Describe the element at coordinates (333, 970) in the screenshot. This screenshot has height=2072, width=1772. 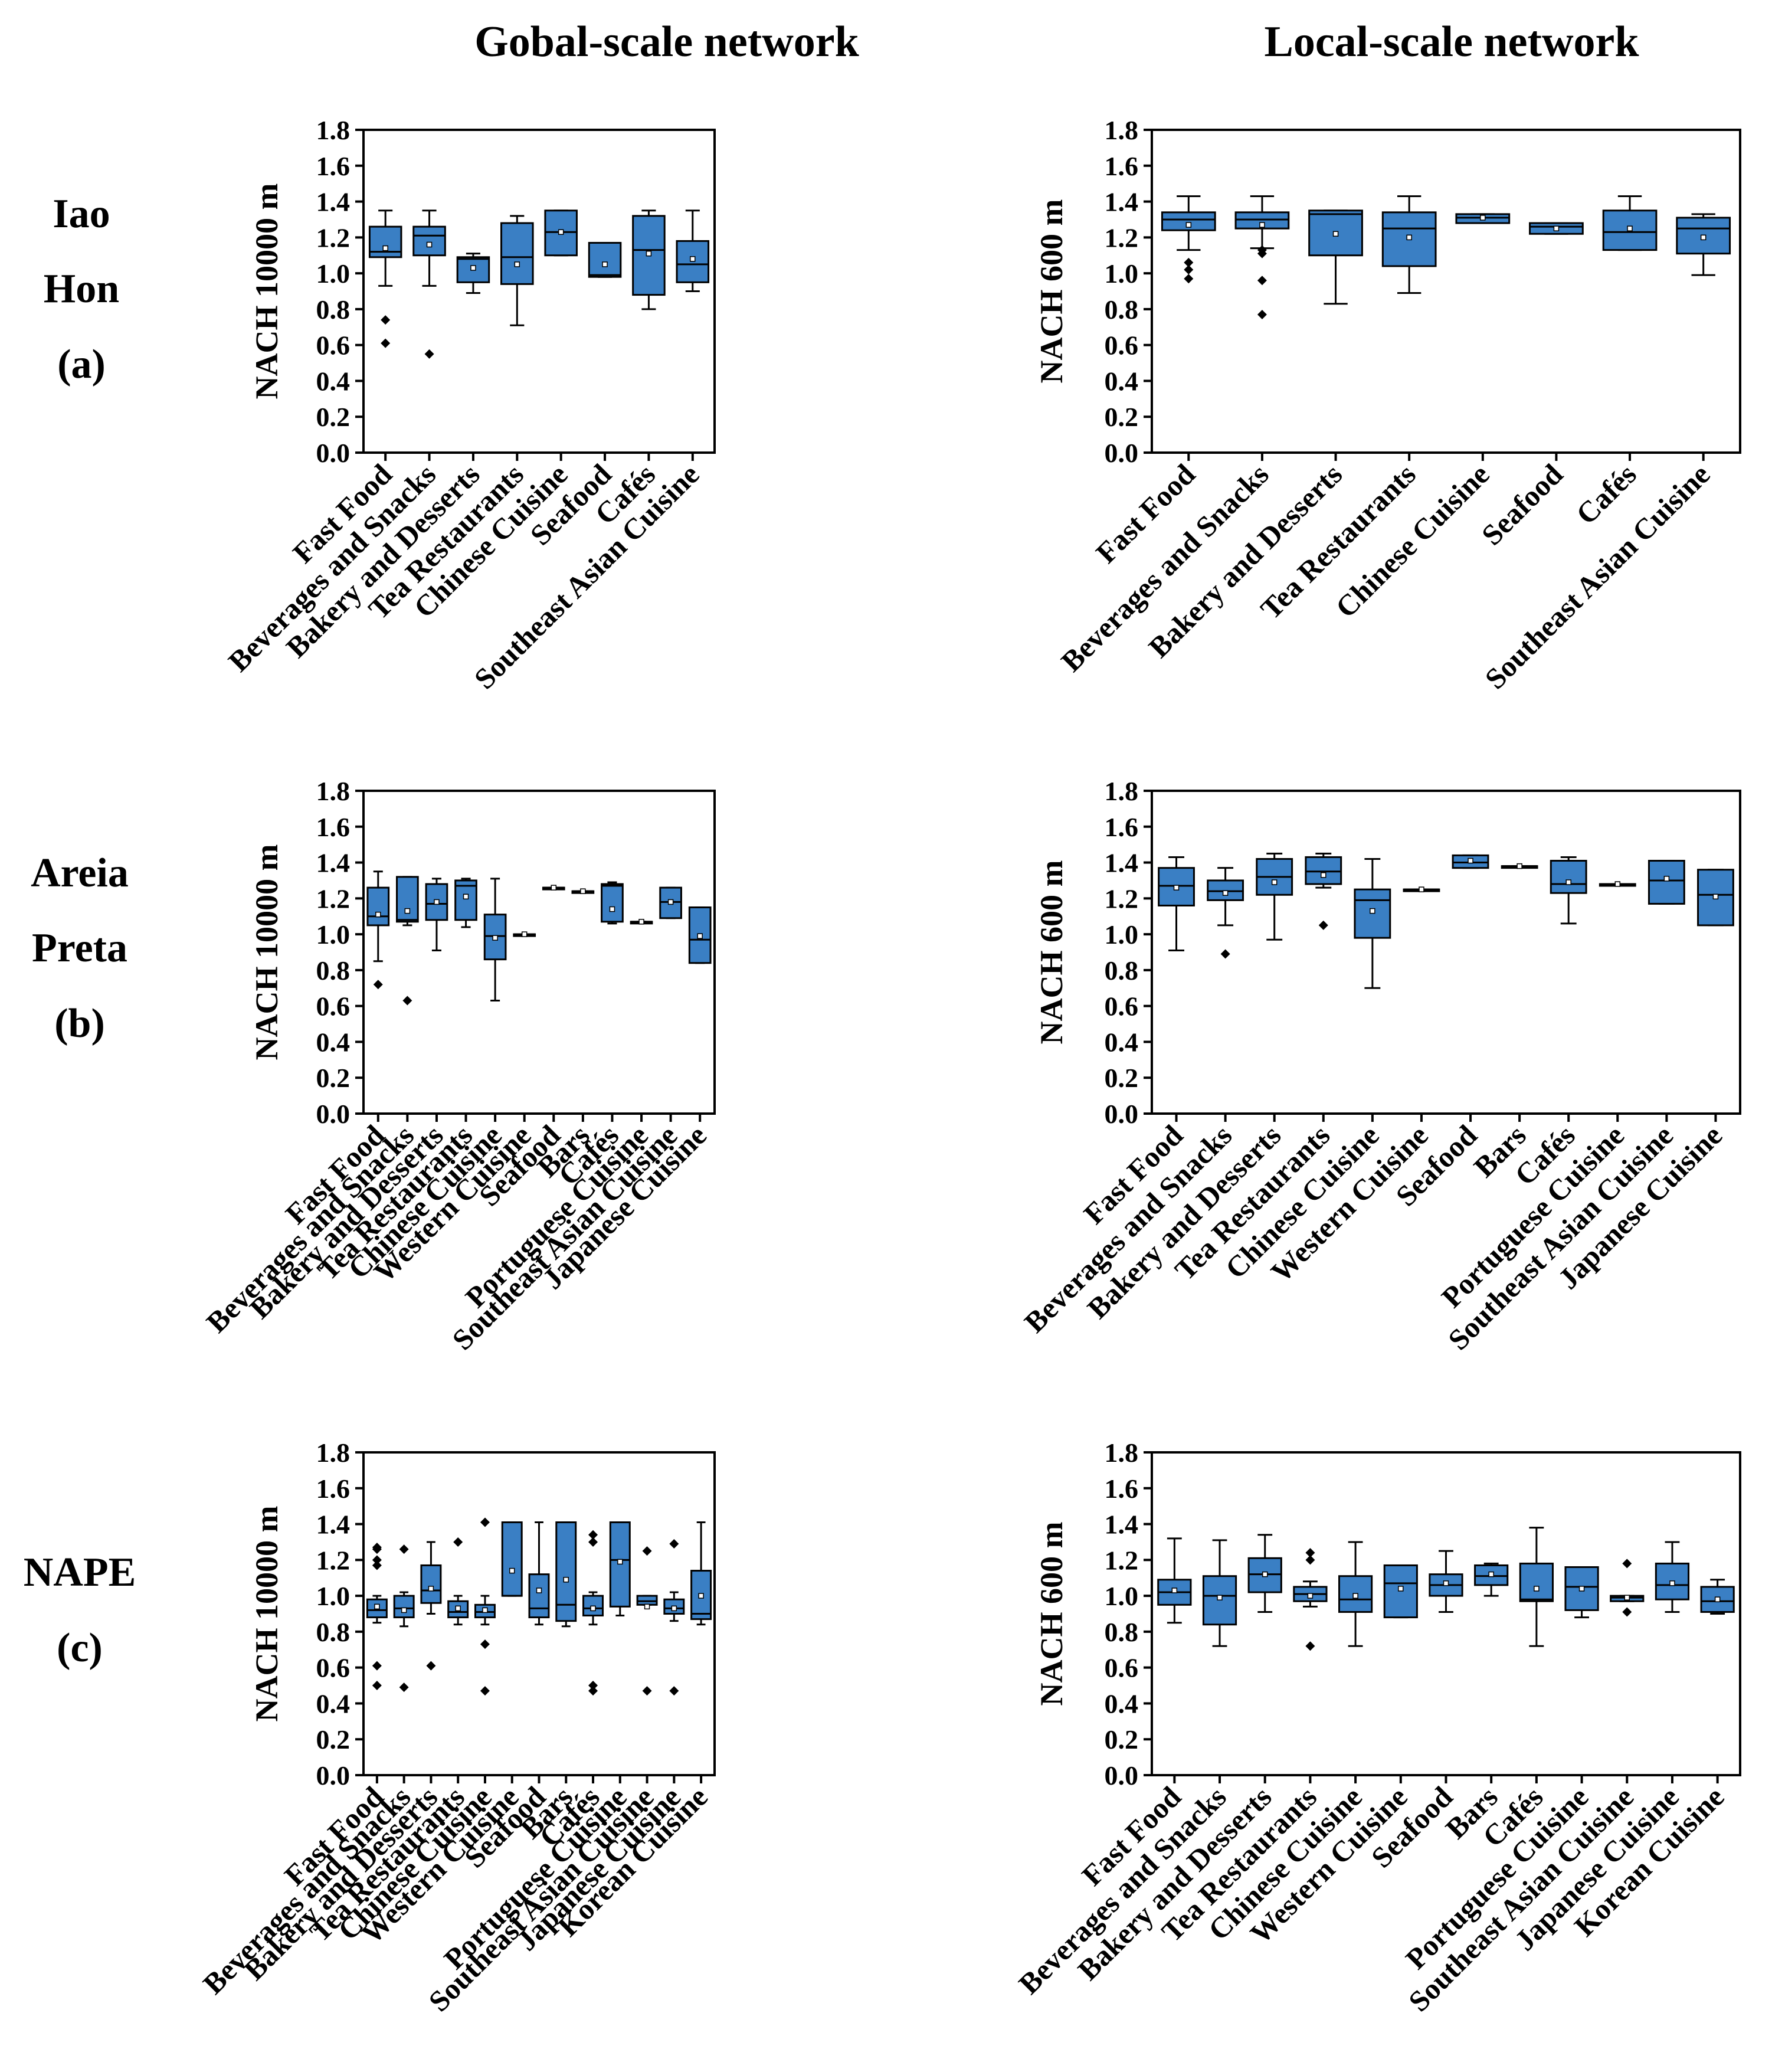
I see `panel-1-0-ytick-label: 0.8` at that location.